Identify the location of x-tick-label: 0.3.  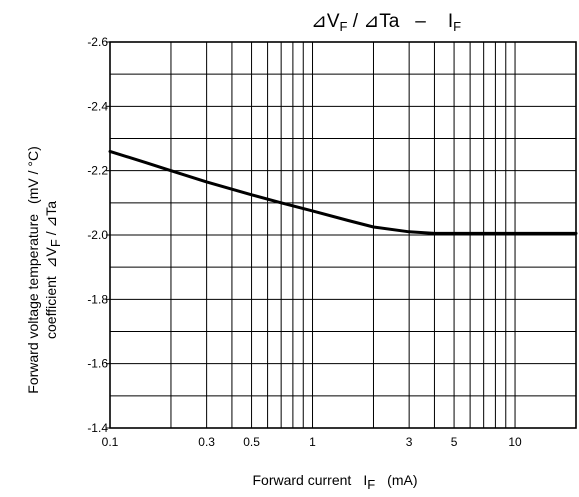
(206, 442).